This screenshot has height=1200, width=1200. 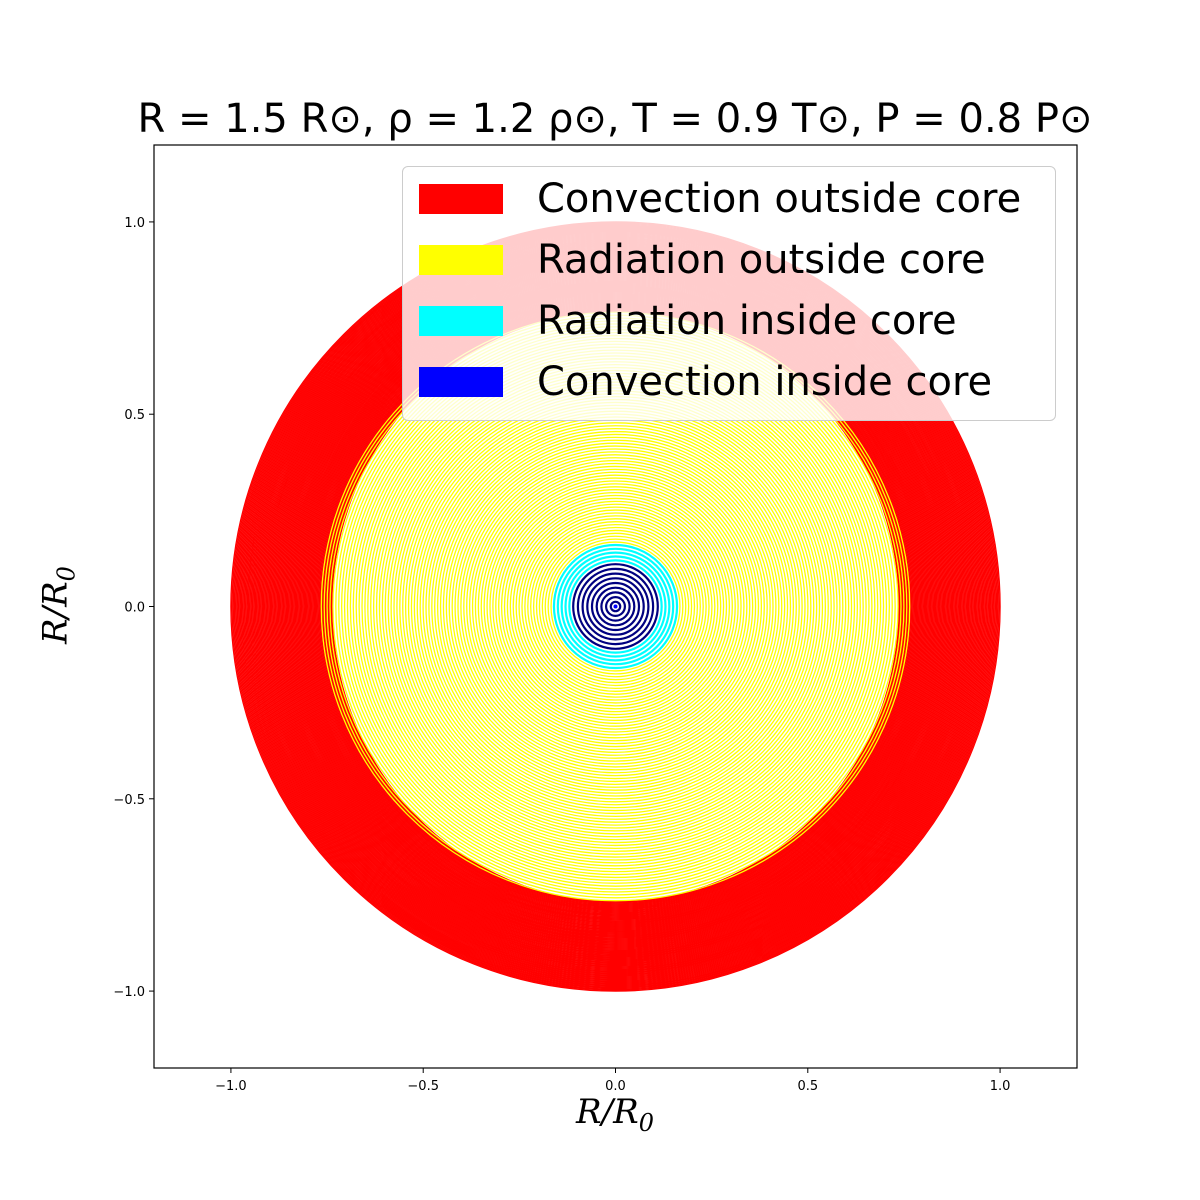 I want to click on y-tick-label: 0.0, so click(x=134, y=608).